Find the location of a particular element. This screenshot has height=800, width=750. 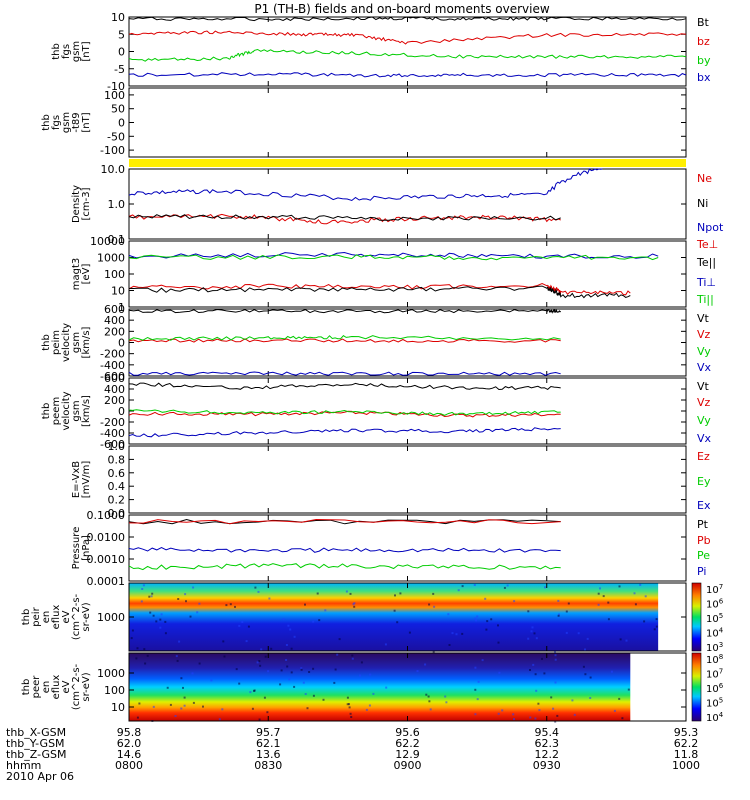

colorbar-tick-label: 10⁷ is located at coordinates (714, 589).